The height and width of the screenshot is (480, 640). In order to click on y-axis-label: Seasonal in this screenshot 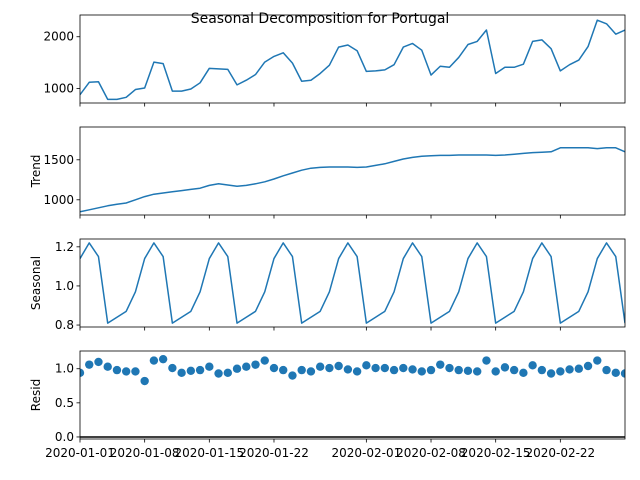, I will do `click(36, 283)`.